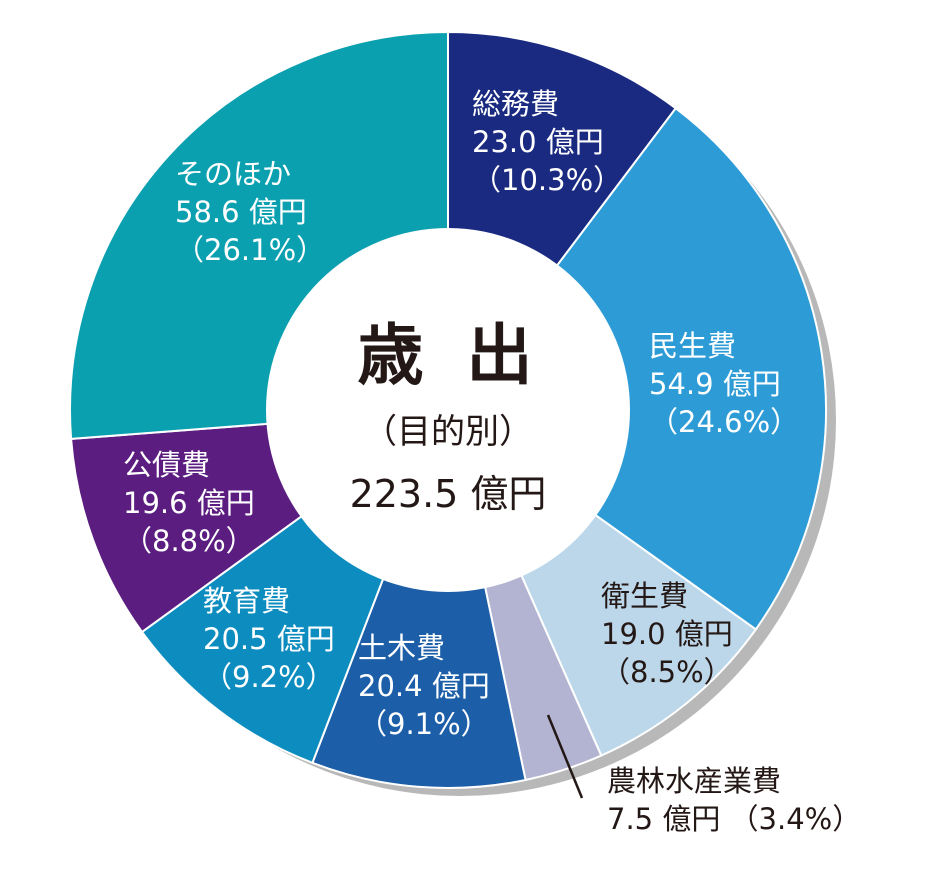 Image resolution: width=927 pixels, height=894 pixels. Describe the element at coordinates (189, 541) in the screenshot. I see `slice-label-line: （8.8%）` at that location.